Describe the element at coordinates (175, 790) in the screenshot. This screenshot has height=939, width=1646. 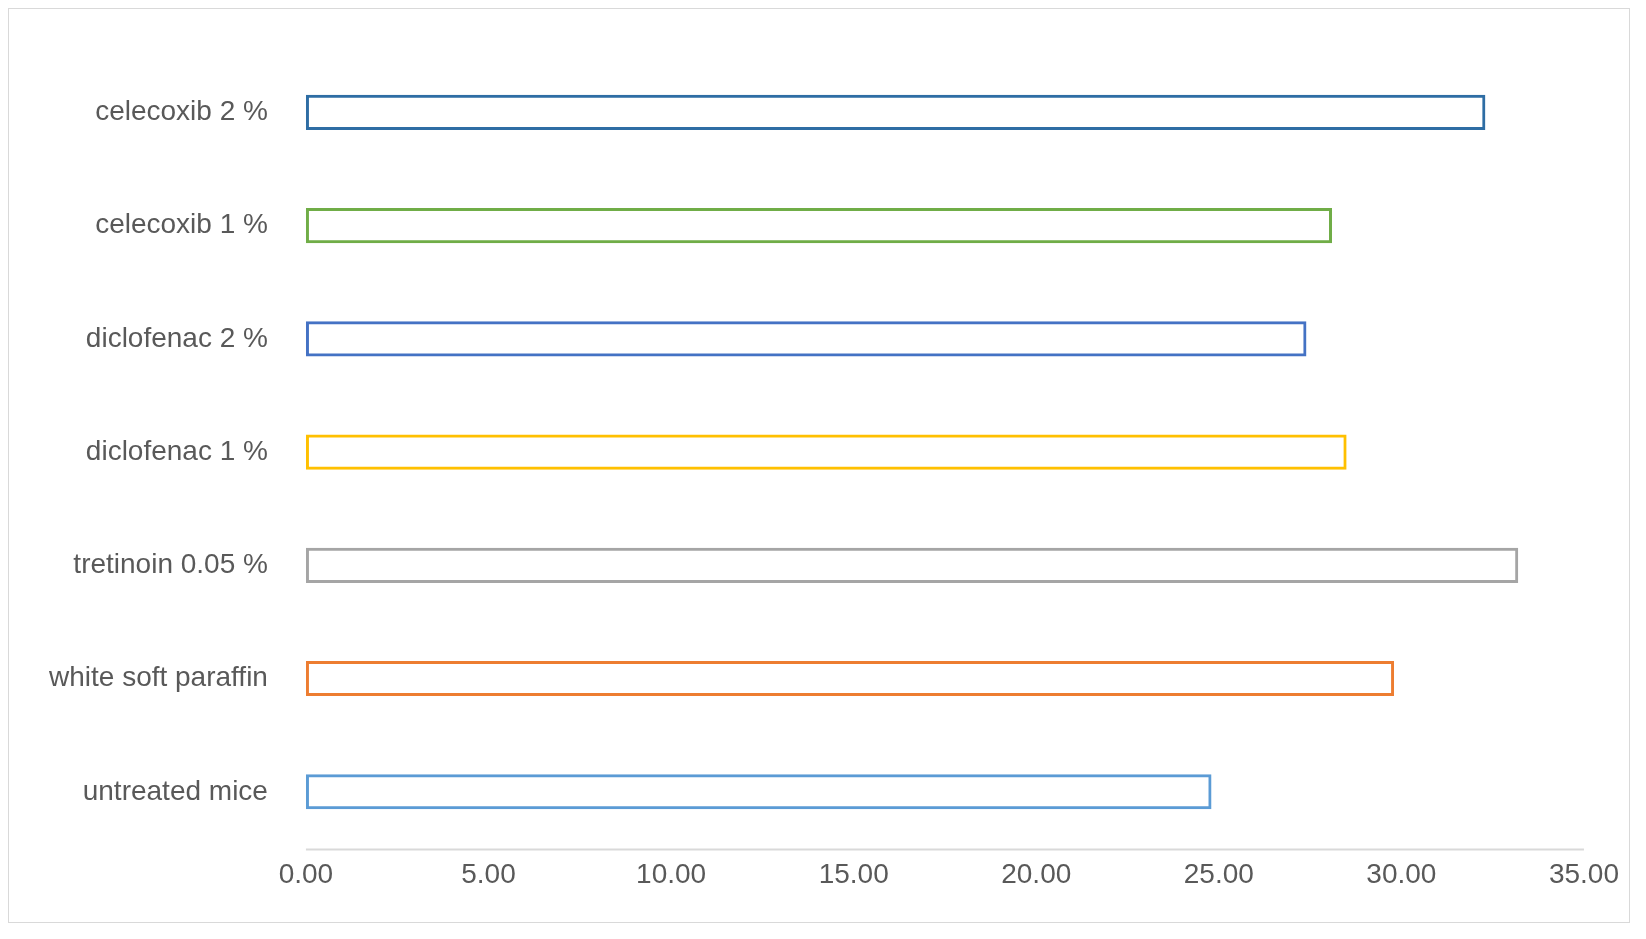
I see `y-tick-label: untreated mice` at that location.